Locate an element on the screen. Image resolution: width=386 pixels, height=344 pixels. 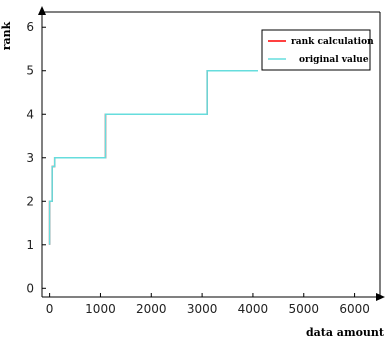
legend-label-rank-calculation: rank calculation is located at coordinates (332, 42).